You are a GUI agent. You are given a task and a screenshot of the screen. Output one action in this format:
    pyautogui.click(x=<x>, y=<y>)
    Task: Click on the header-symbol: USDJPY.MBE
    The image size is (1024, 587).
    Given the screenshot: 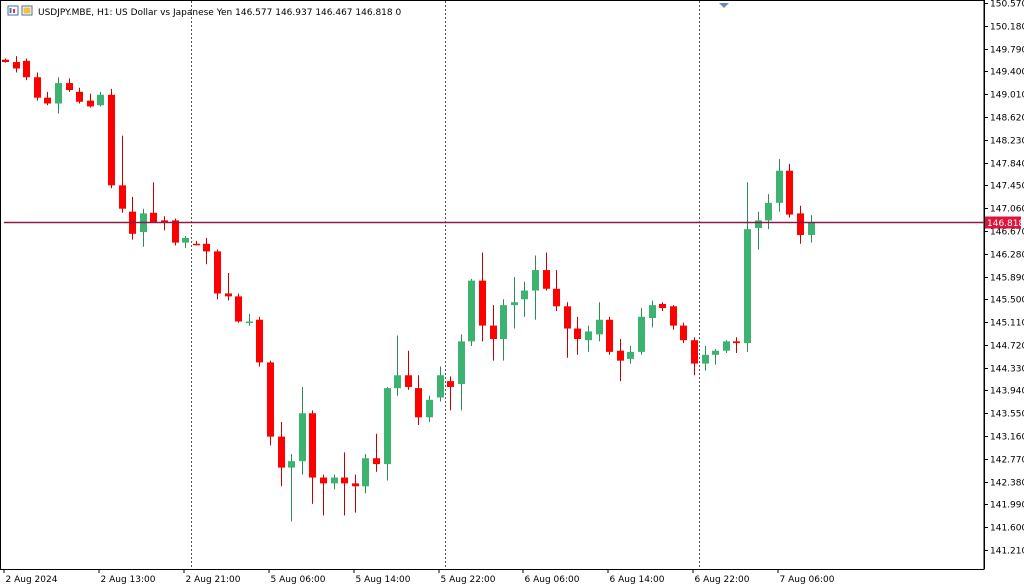 What is the action you would take?
    pyautogui.click(x=65, y=13)
    